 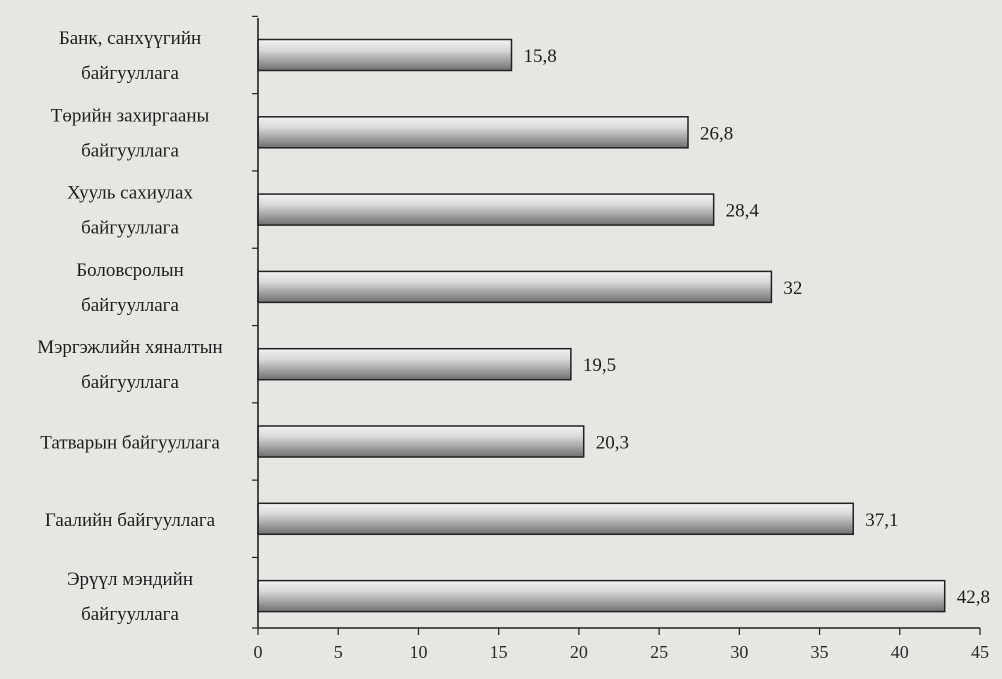 What do you see at coordinates (130, 520) in the screenshot?
I see `category-label: Гаалийн байгууллага` at bounding box center [130, 520].